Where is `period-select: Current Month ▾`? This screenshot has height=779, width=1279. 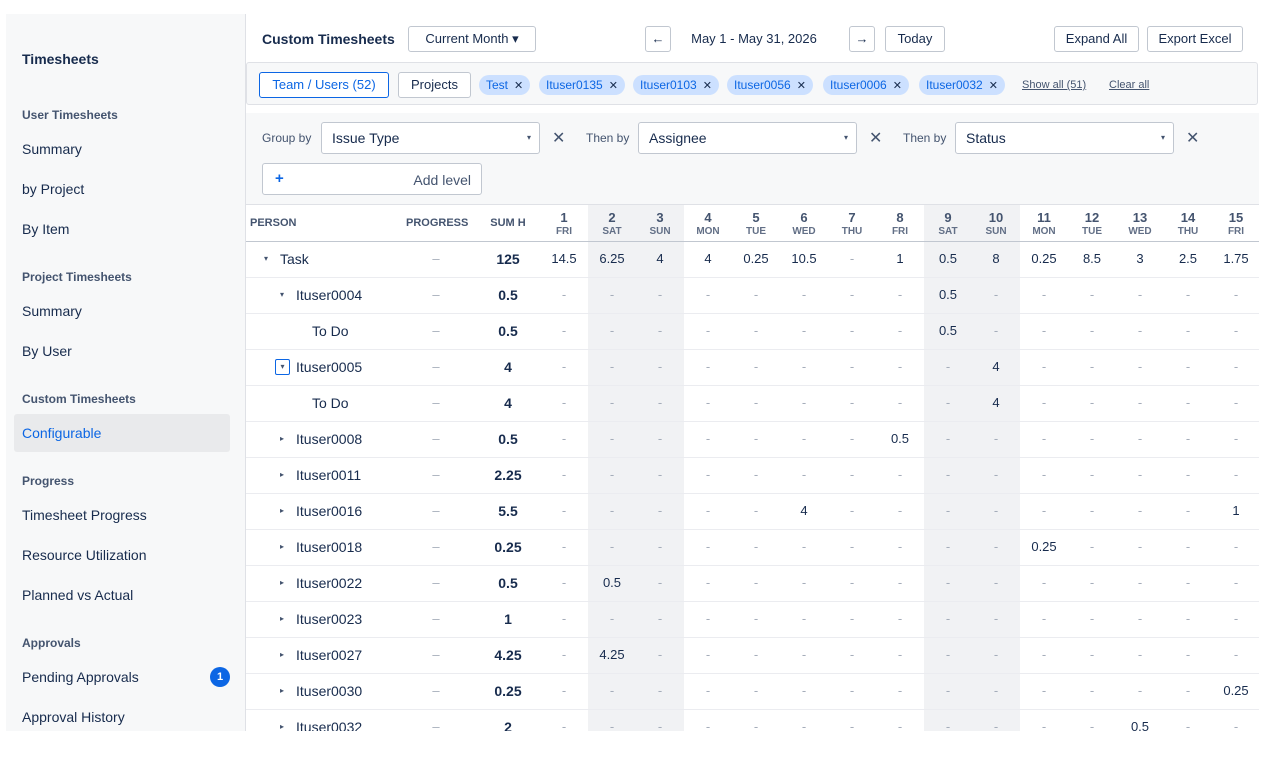
period-select: Current Month ▾ is located at coordinates (472, 39).